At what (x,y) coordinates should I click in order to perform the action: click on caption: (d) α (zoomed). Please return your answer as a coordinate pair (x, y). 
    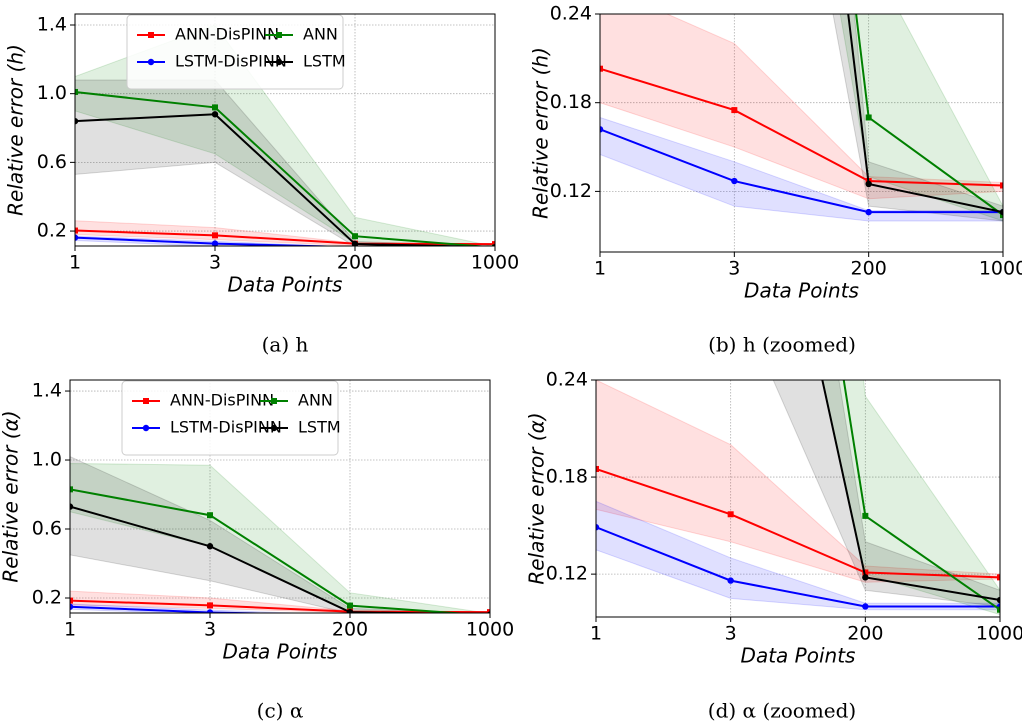
    Looking at the image, I should click on (782, 711).